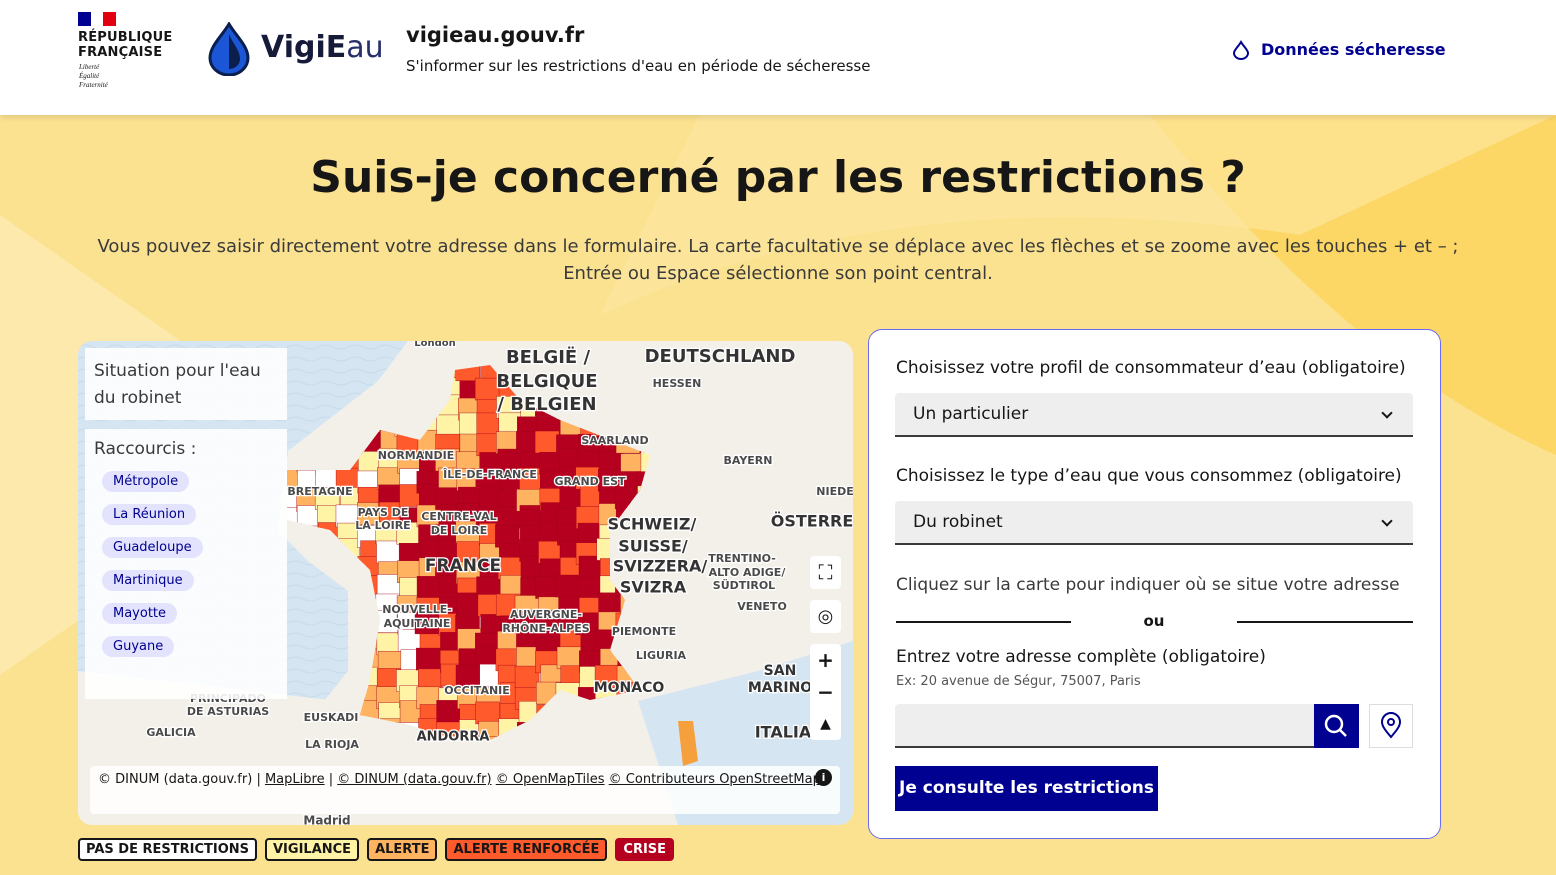  Describe the element at coordinates (834, 491) in the screenshot. I see `map-label: NIEDE` at that location.